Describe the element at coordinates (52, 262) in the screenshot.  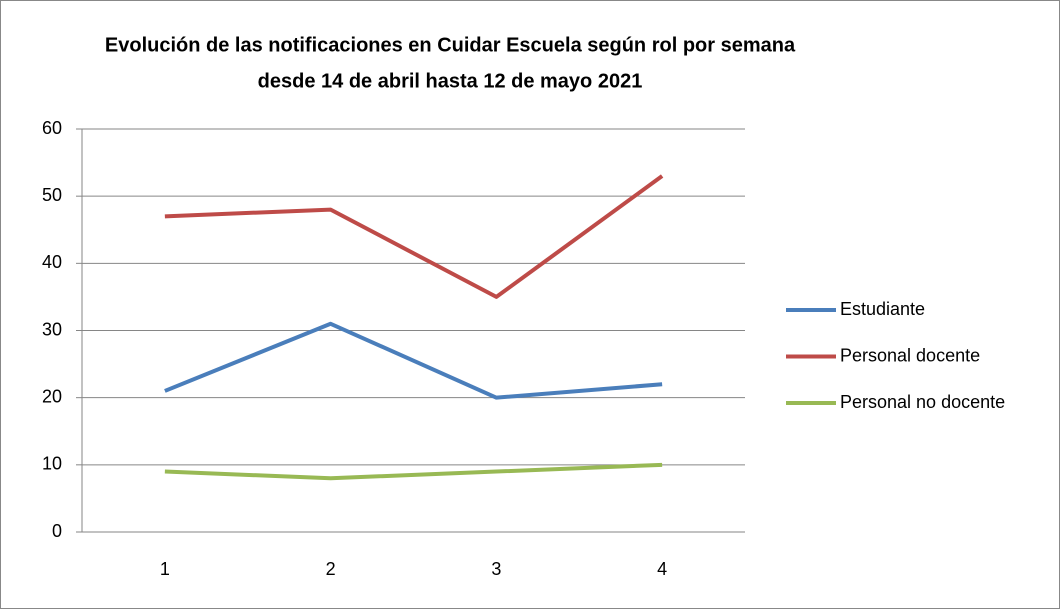
I see `y-tick-label: 40` at that location.